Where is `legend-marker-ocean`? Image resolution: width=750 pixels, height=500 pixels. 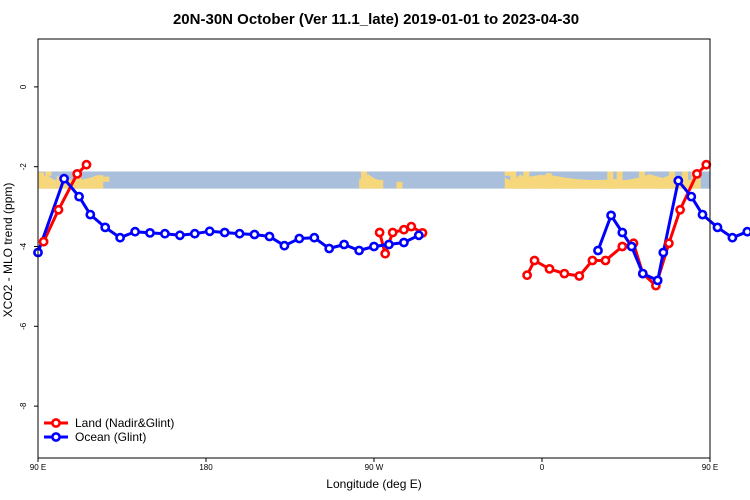
legend-marker-ocean is located at coordinates (56, 437).